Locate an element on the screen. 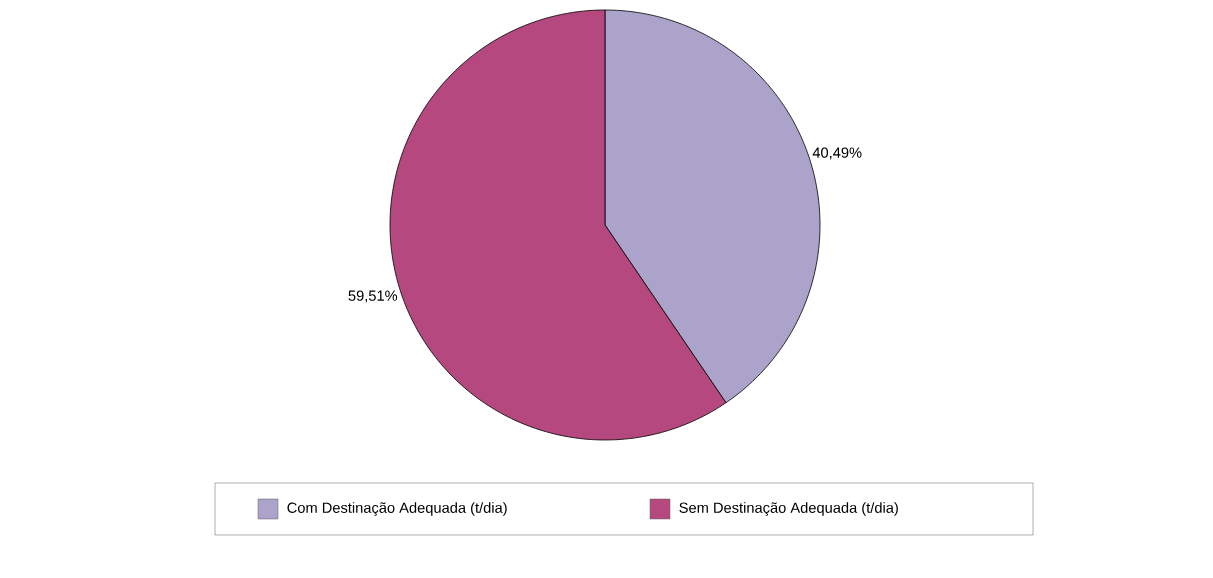 The image size is (1213, 578). legend-label: Com Destinação Adequada (t/dia) is located at coordinates (397, 509).